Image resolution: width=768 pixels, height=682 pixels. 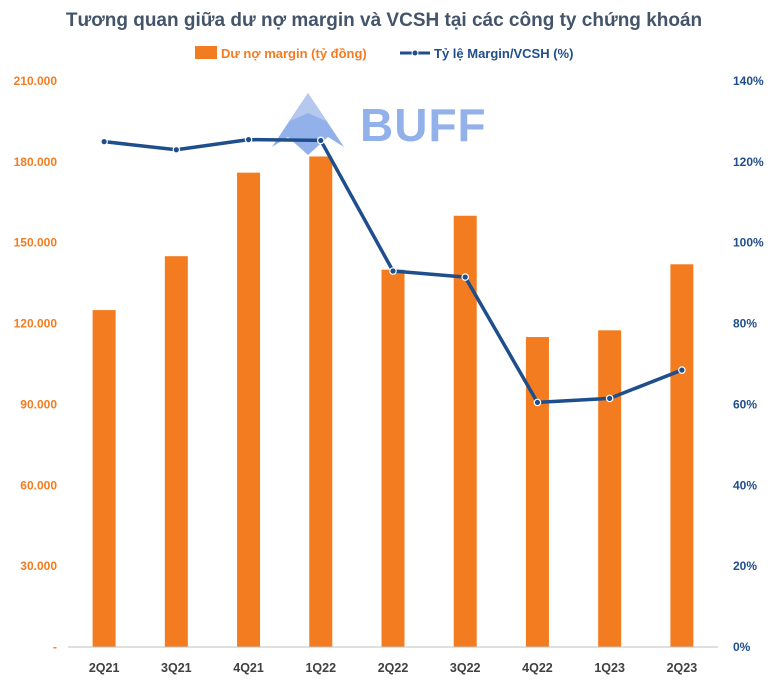 What do you see at coordinates (748, 81) in the screenshot?
I see `y-right-tick-label: 140%` at bounding box center [748, 81].